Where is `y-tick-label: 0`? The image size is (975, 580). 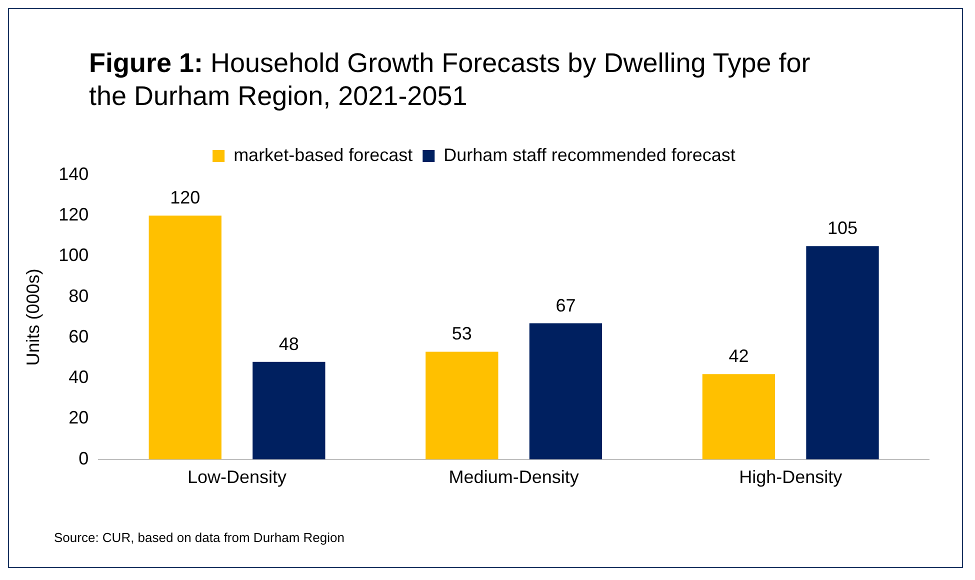
y-tick-label: 0 is located at coordinates (83, 458).